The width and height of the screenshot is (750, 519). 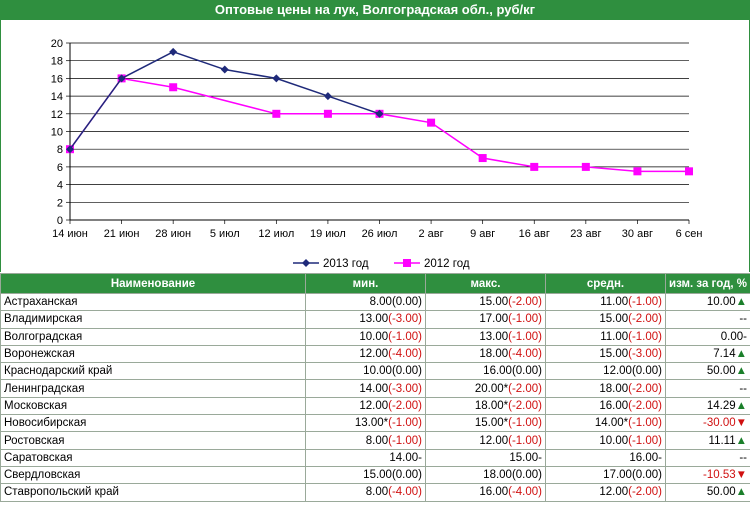 What do you see at coordinates (371, 423) in the screenshot?
I see `min-cell-value: 13.00*` at bounding box center [371, 423].